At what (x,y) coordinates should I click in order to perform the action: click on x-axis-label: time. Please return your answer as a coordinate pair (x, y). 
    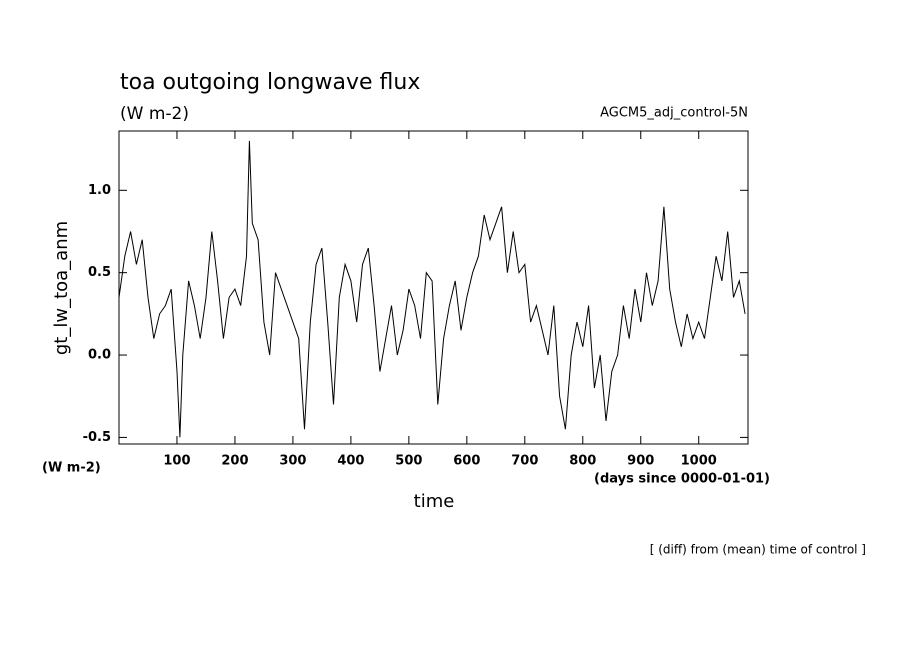
    Looking at the image, I should click on (434, 501).